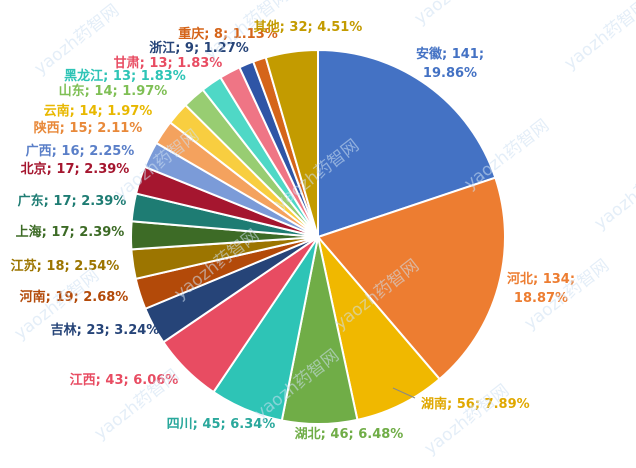 The height and width of the screenshot is (468, 636). Describe the element at coordinates (349, 434) in the screenshot. I see `slice-label-3: 湖北; 46; 6.48%` at that location.